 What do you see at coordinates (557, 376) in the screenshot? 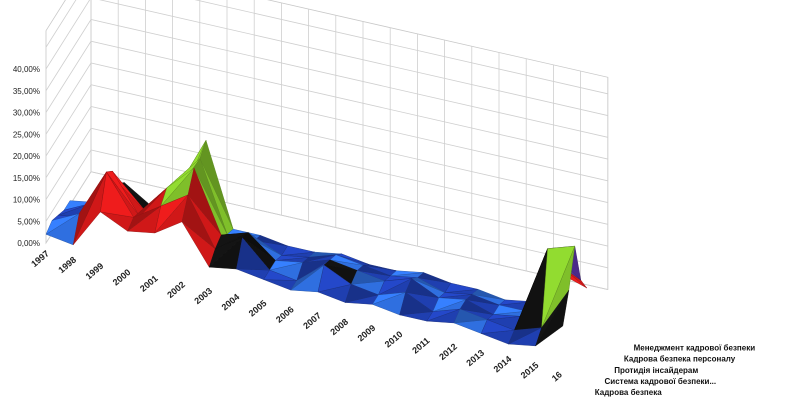
I see `x-tick-label: 16` at bounding box center [557, 376].